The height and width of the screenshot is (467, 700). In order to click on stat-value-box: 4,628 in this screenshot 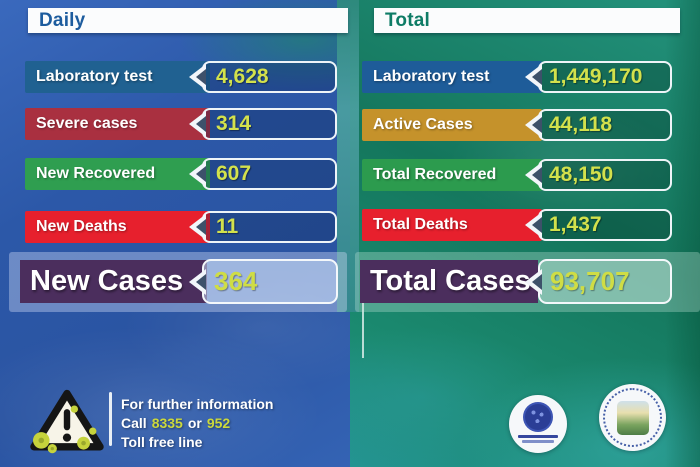, I will do `click(263, 77)`.